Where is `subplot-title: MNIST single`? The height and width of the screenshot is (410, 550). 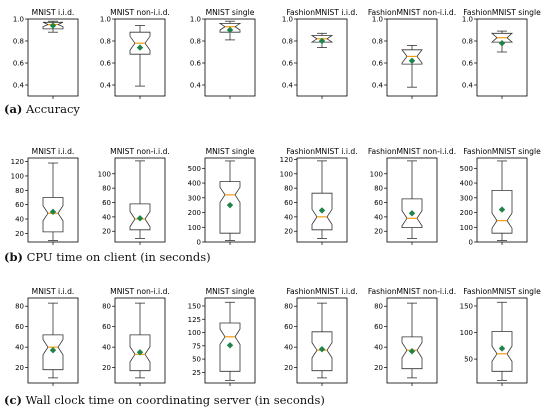
subplot-title: MNIST single is located at coordinates (230, 151).